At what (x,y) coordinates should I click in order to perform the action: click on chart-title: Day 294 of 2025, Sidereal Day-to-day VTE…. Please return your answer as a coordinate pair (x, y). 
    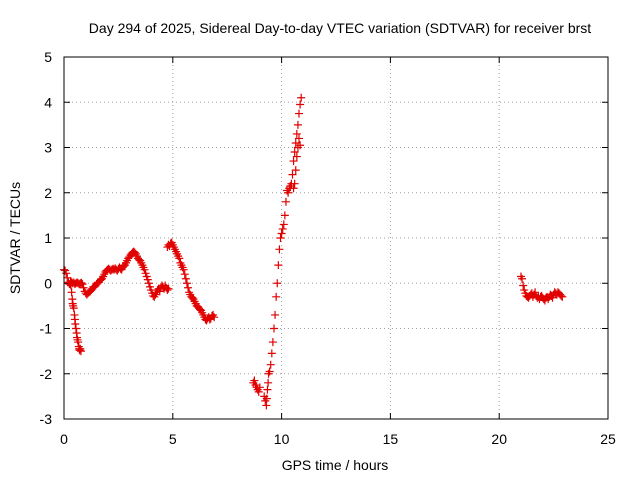
    Looking at the image, I should click on (340, 28).